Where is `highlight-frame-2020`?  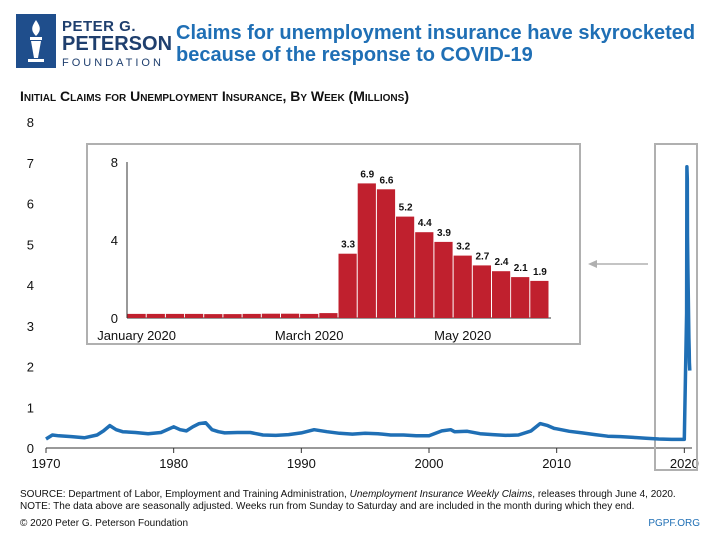
highlight-frame-2020 is located at coordinates (676, 307).